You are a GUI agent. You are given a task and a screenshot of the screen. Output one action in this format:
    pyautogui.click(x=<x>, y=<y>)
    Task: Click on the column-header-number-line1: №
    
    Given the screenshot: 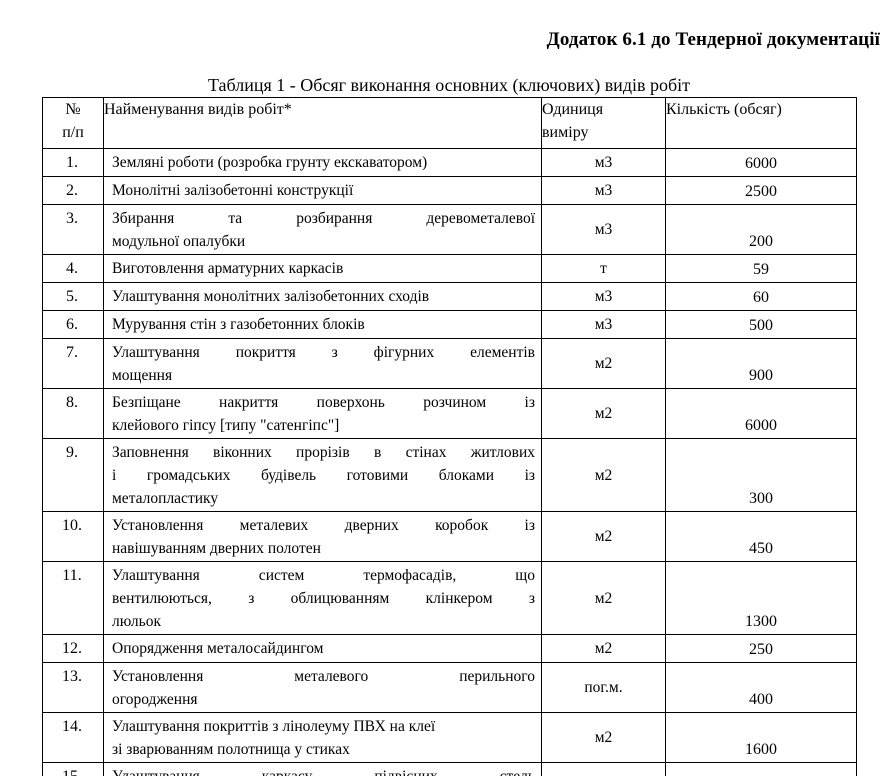 What is the action you would take?
    pyautogui.click(x=73, y=109)
    